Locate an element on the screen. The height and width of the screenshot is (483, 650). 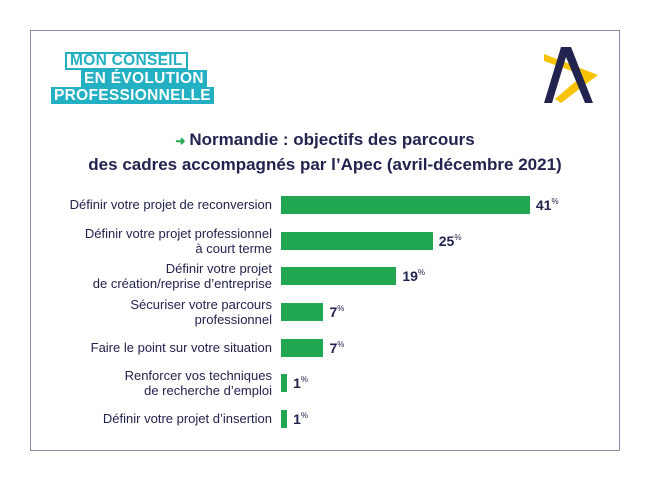
category-label: Faire le point sur votre situation is located at coordinates (181, 347).